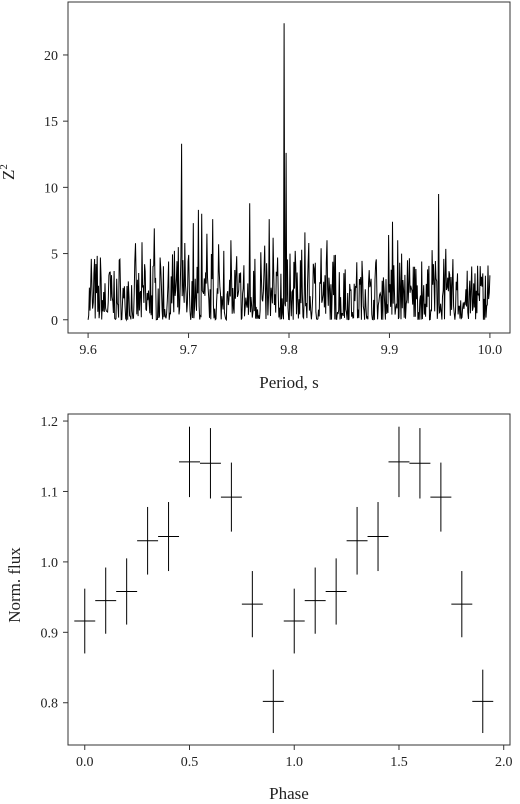  What do you see at coordinates (50, 492) in the screenshot?
I see `profile-y-tick-label: 1.1` at bounding box center [50, 492].